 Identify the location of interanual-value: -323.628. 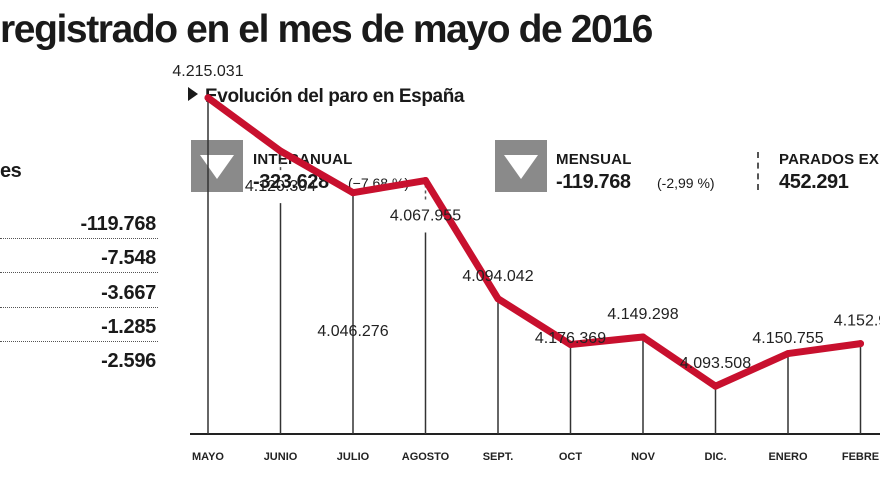
(291, 182).